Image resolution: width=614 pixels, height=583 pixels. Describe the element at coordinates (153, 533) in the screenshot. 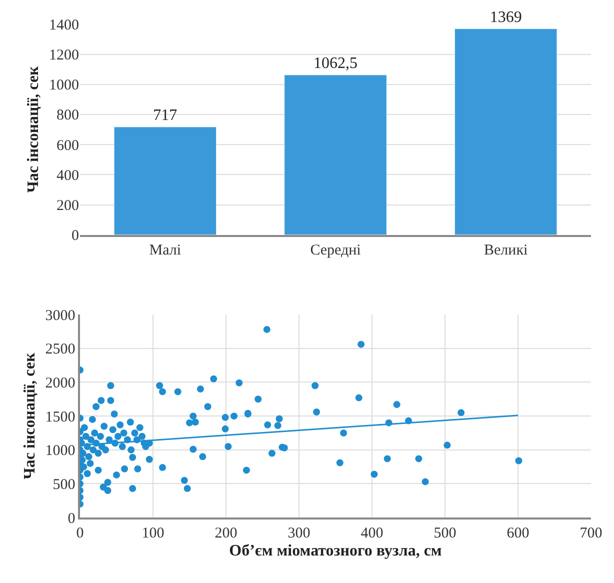

I see `x-tick-label: 100` at that location.